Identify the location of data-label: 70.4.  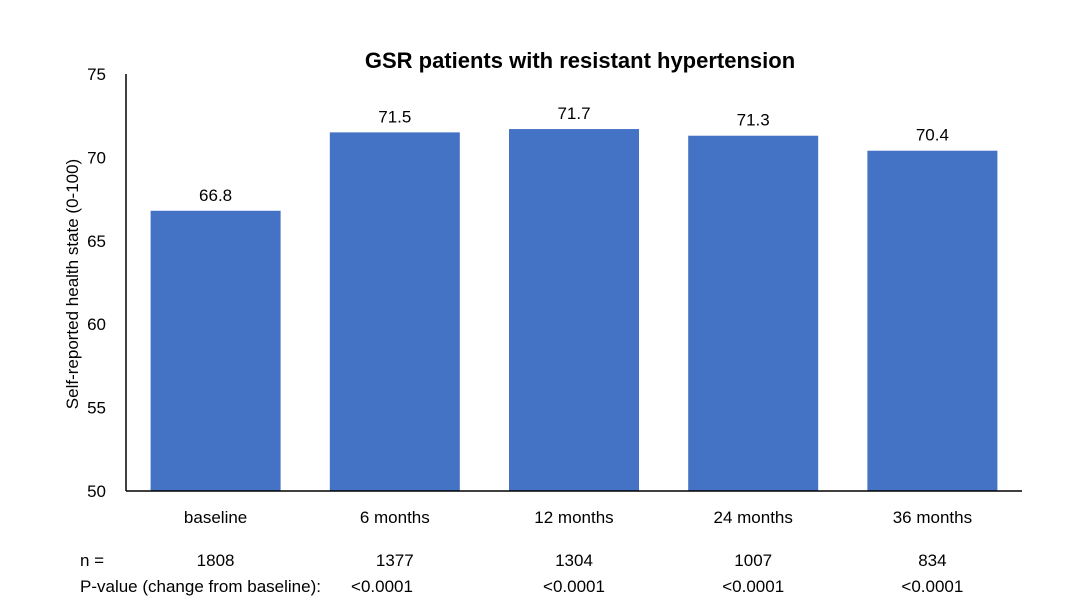
(932, 135).